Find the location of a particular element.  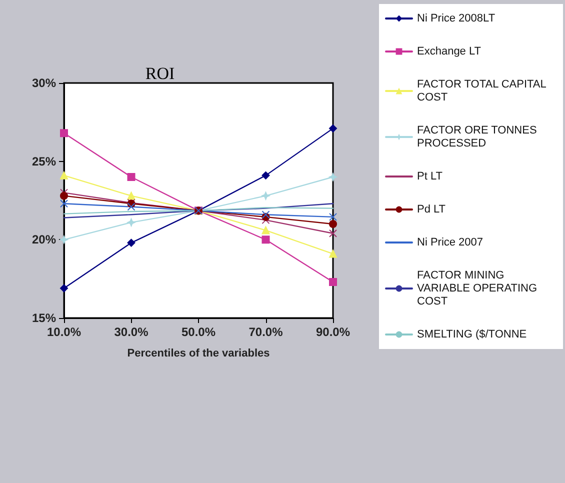

y-tick-label: 20% is located at coordinates (44, 239).